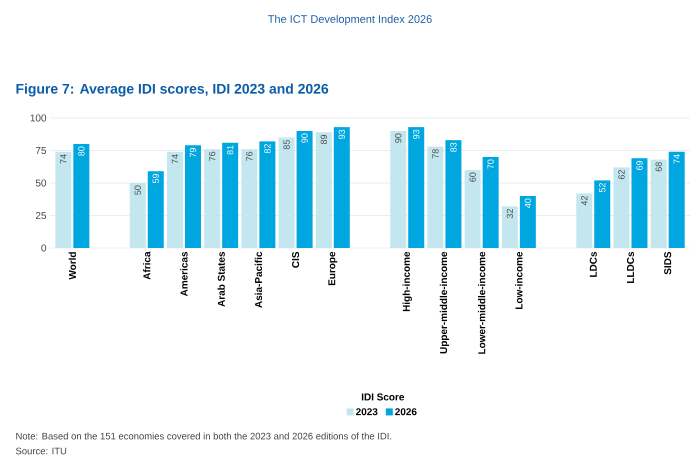  I want to click on data-label: 42, so click(584, 201).